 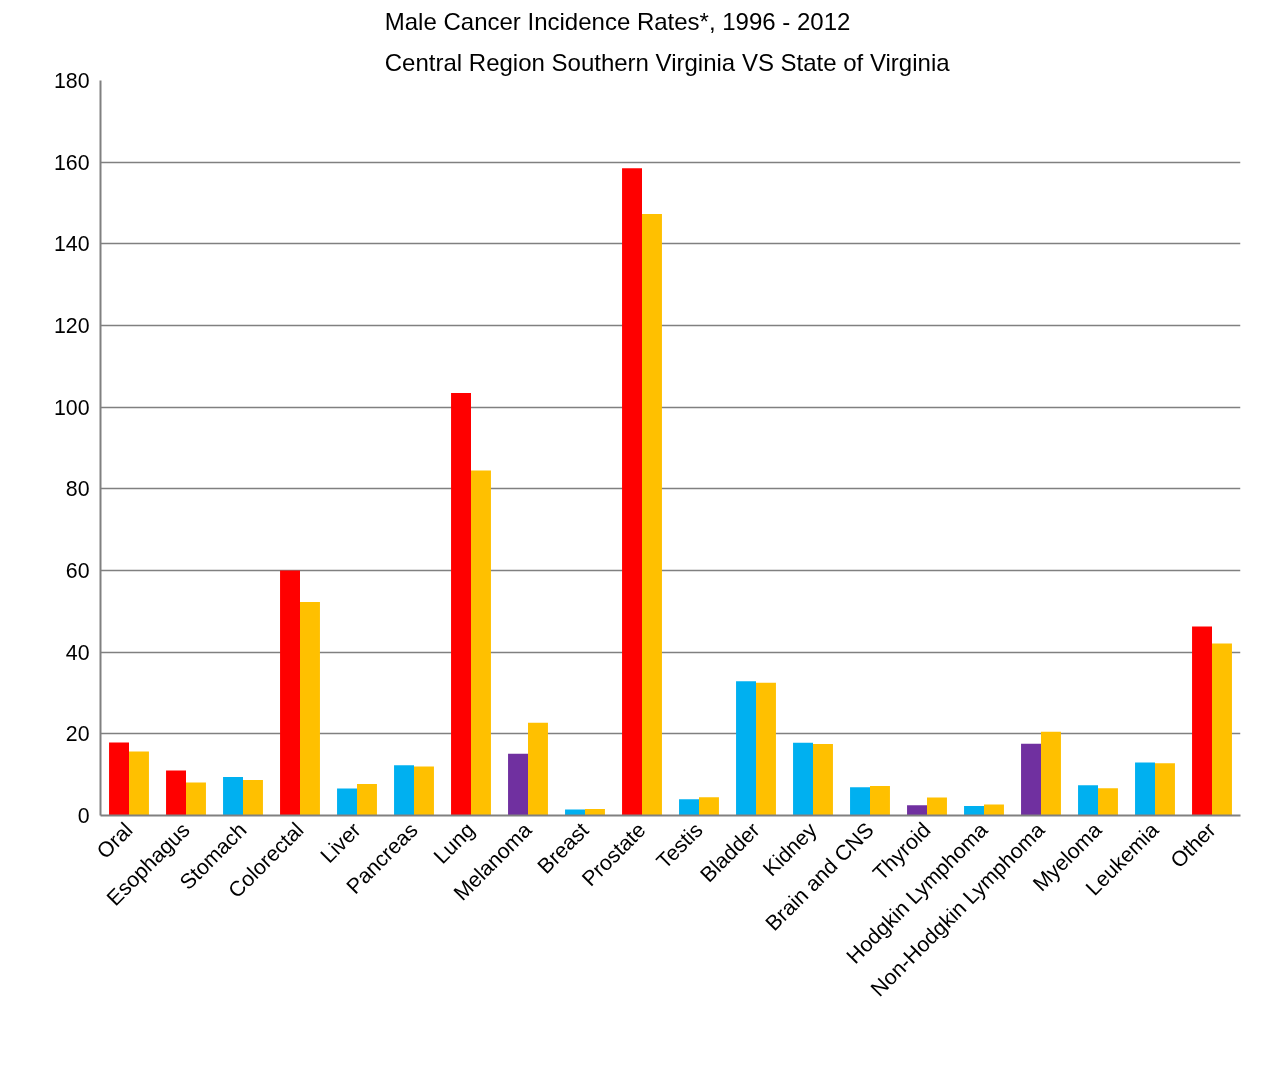 What do you see at coordinates (71, 407) in the screenshot?
I see `y-tick-label: 100` at bounding box center [71, 407].